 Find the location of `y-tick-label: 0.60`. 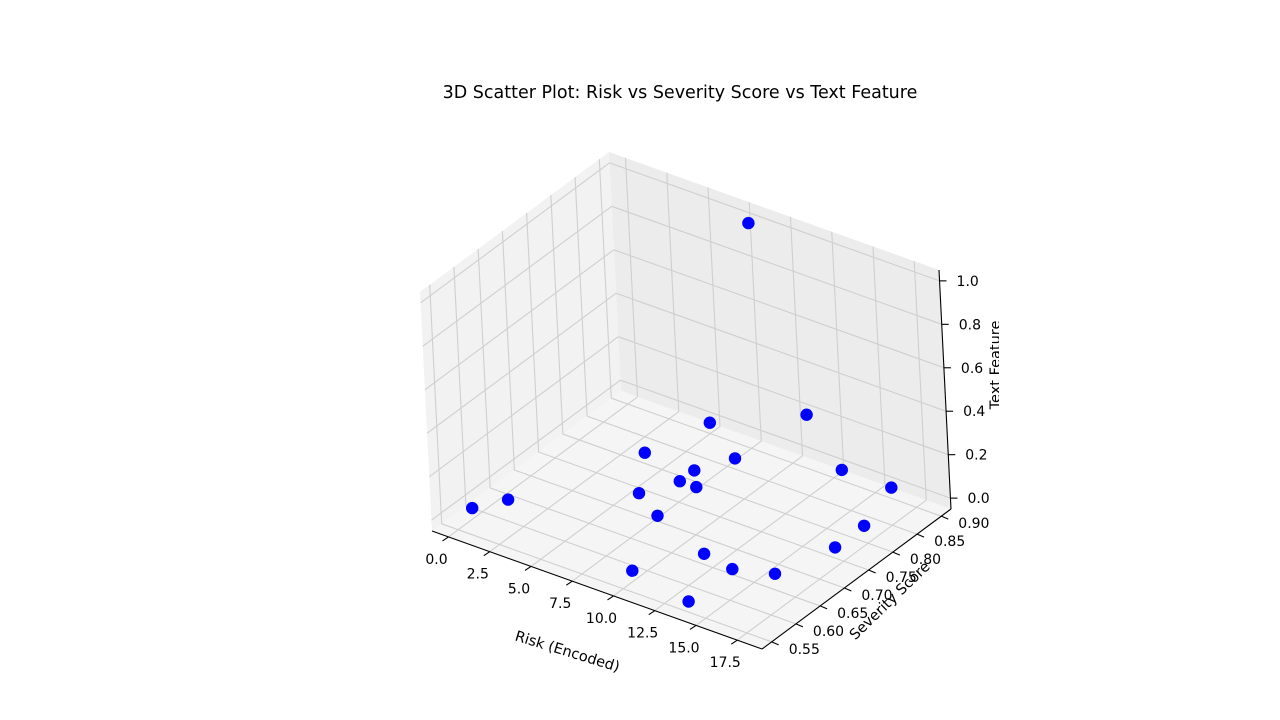

y-tick-label: 0.60 is located at coordinates (828, 632).